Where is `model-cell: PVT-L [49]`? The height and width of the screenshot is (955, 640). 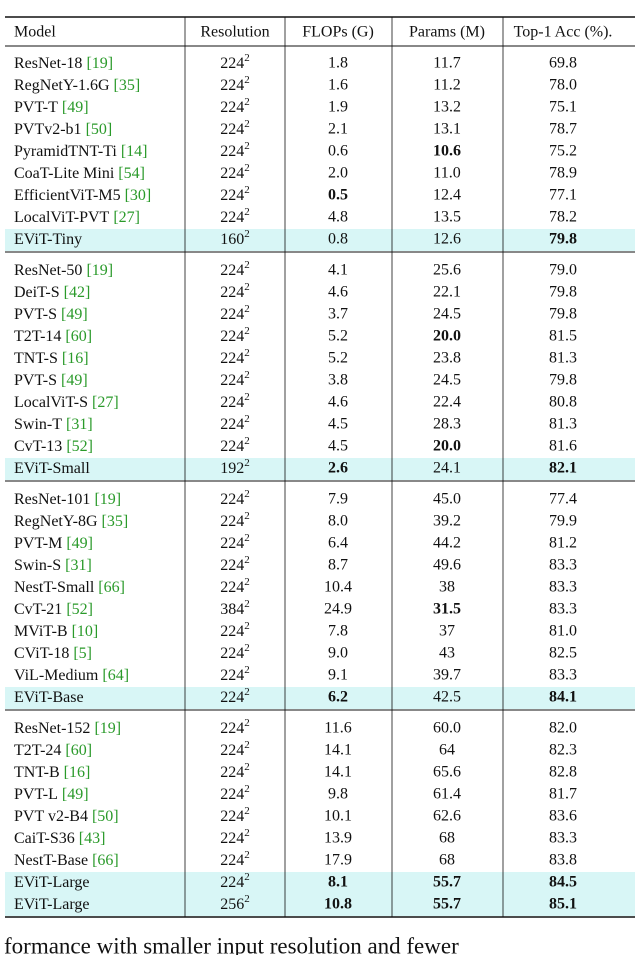
model-cell: PVT-L [49] is located at coordinates (51, 794).